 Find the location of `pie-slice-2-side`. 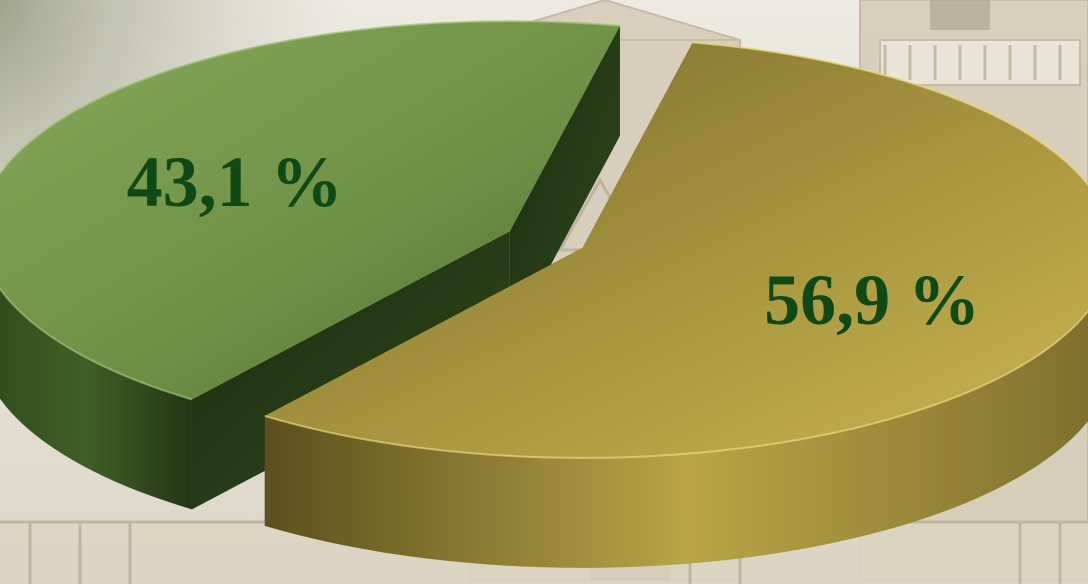

pie-slice-2-side is located at coordinates (96, 399).